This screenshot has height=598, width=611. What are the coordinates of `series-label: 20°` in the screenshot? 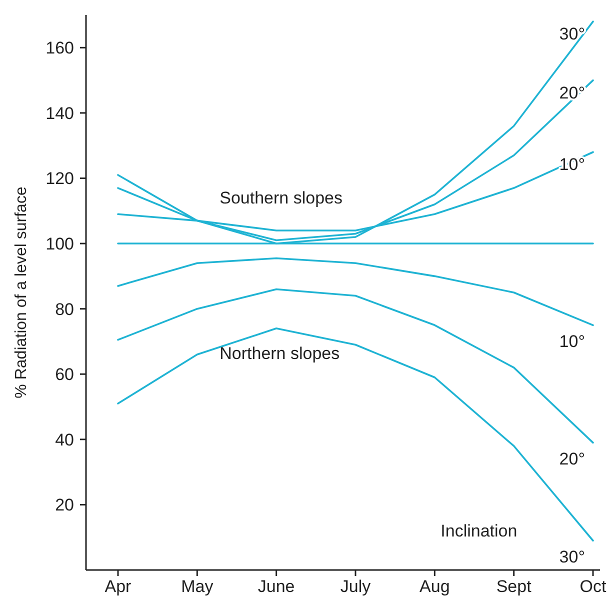 It's located at (572, 459).